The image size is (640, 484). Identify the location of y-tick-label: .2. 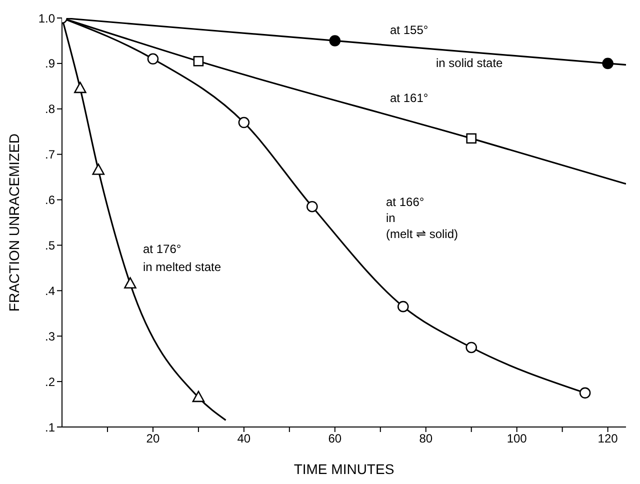
(50, 381).